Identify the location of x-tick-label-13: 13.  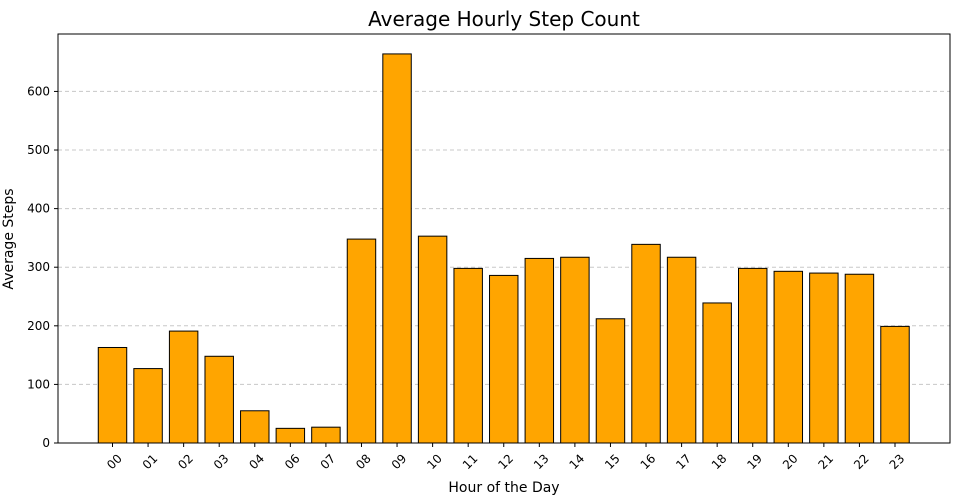
(541, 461).